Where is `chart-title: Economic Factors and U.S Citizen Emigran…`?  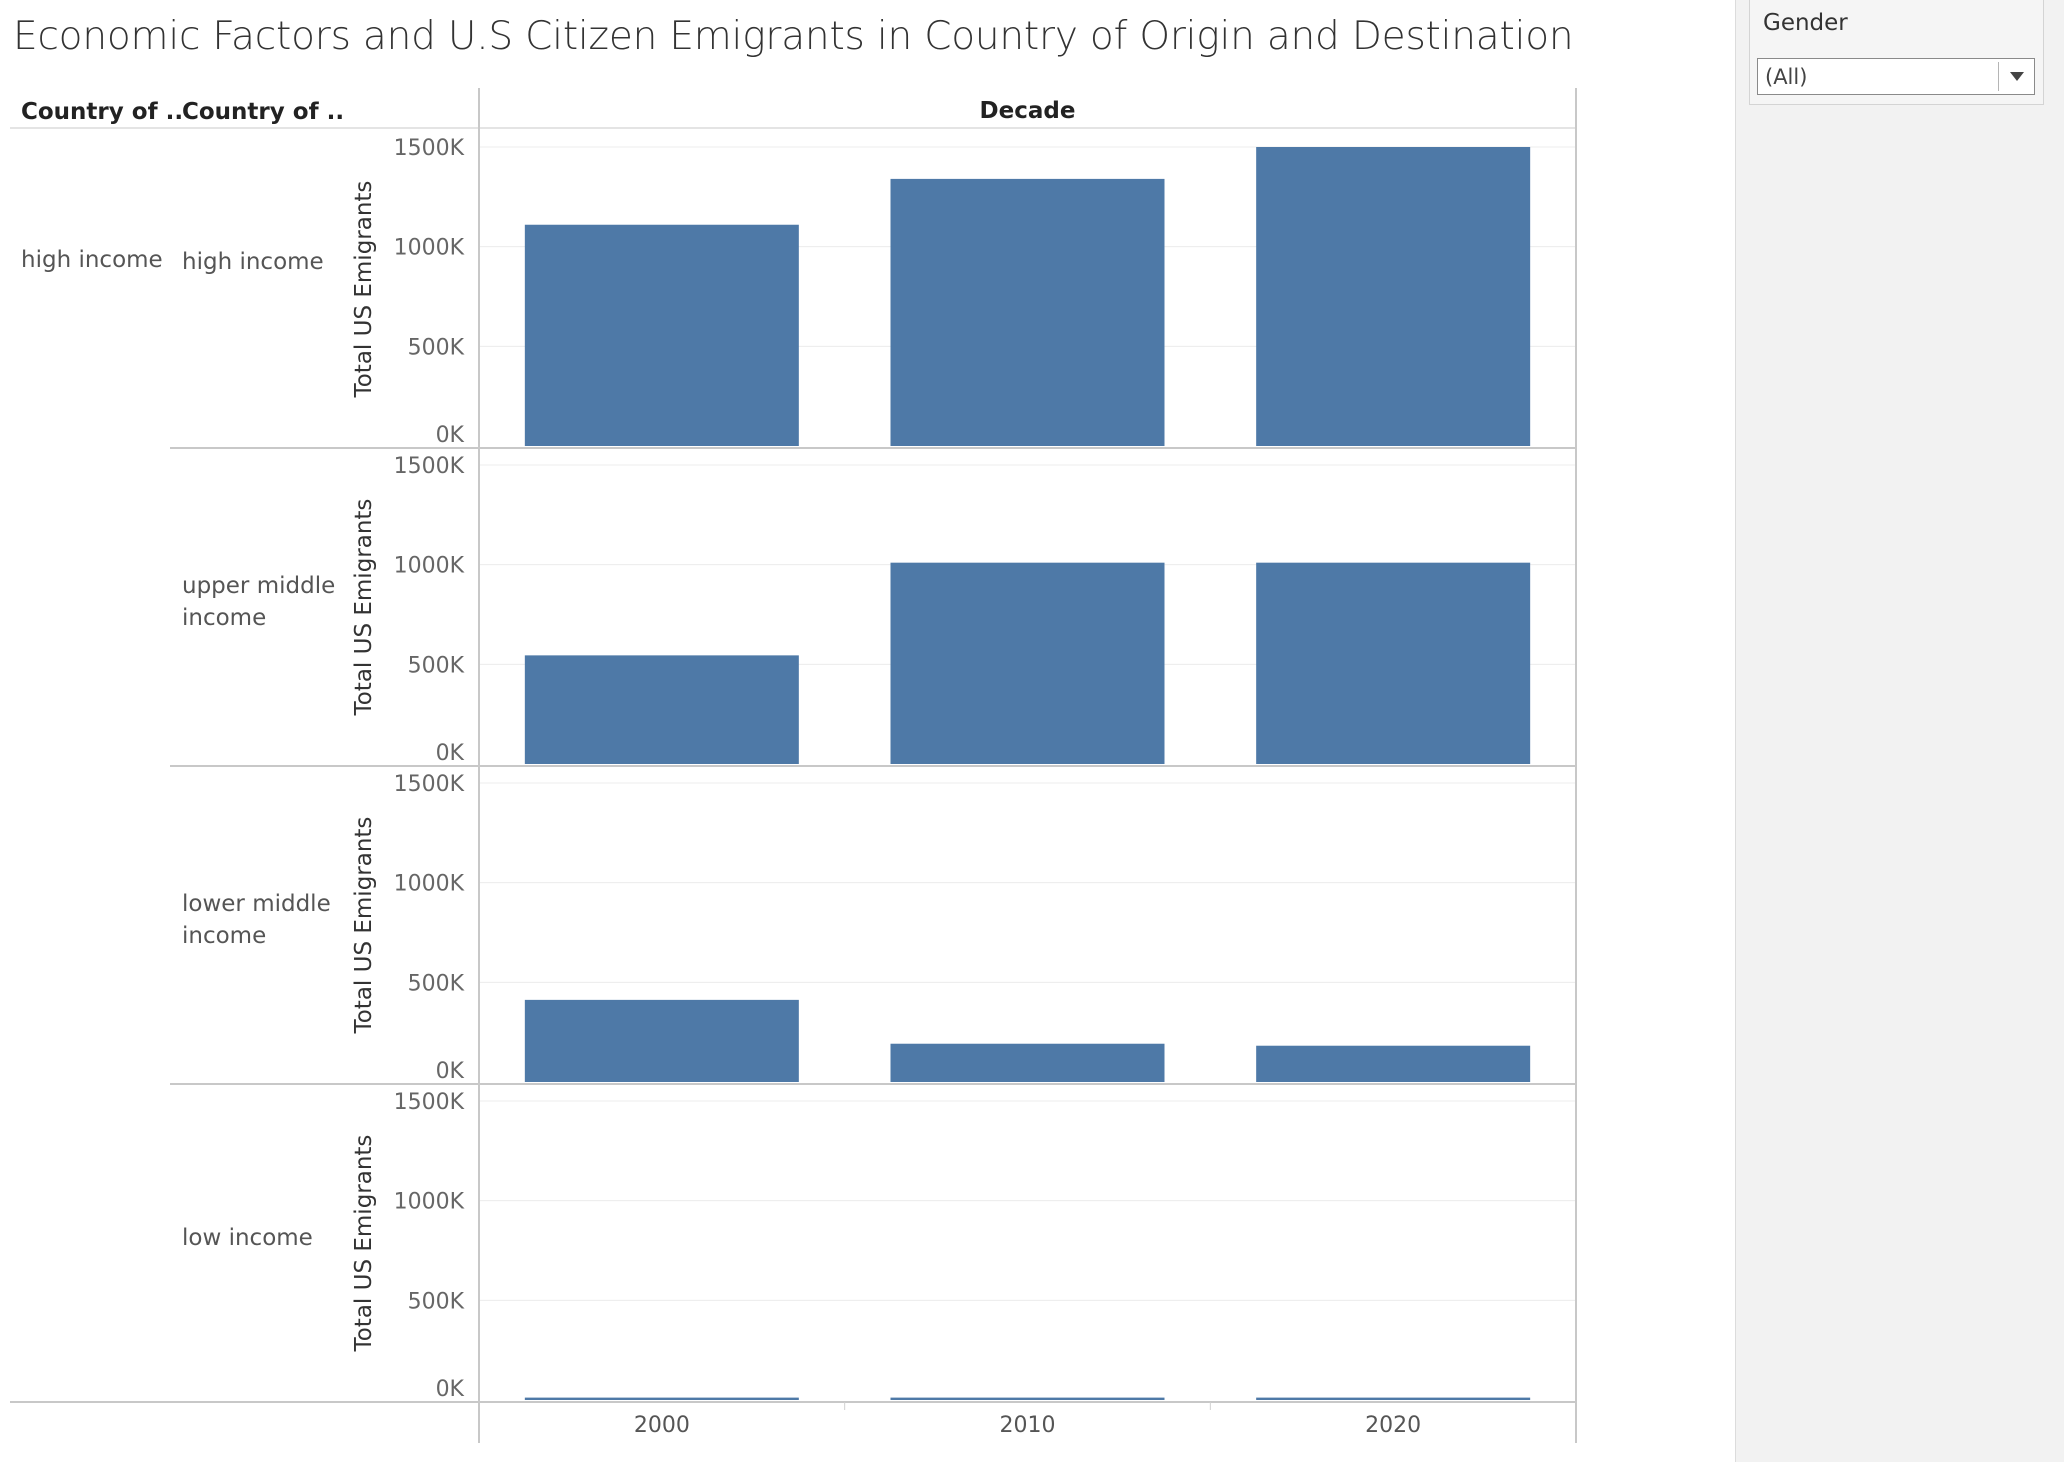 chart-title: Economic Factors and U.S Citizen Emigran… is located at coordinates (793, 36).